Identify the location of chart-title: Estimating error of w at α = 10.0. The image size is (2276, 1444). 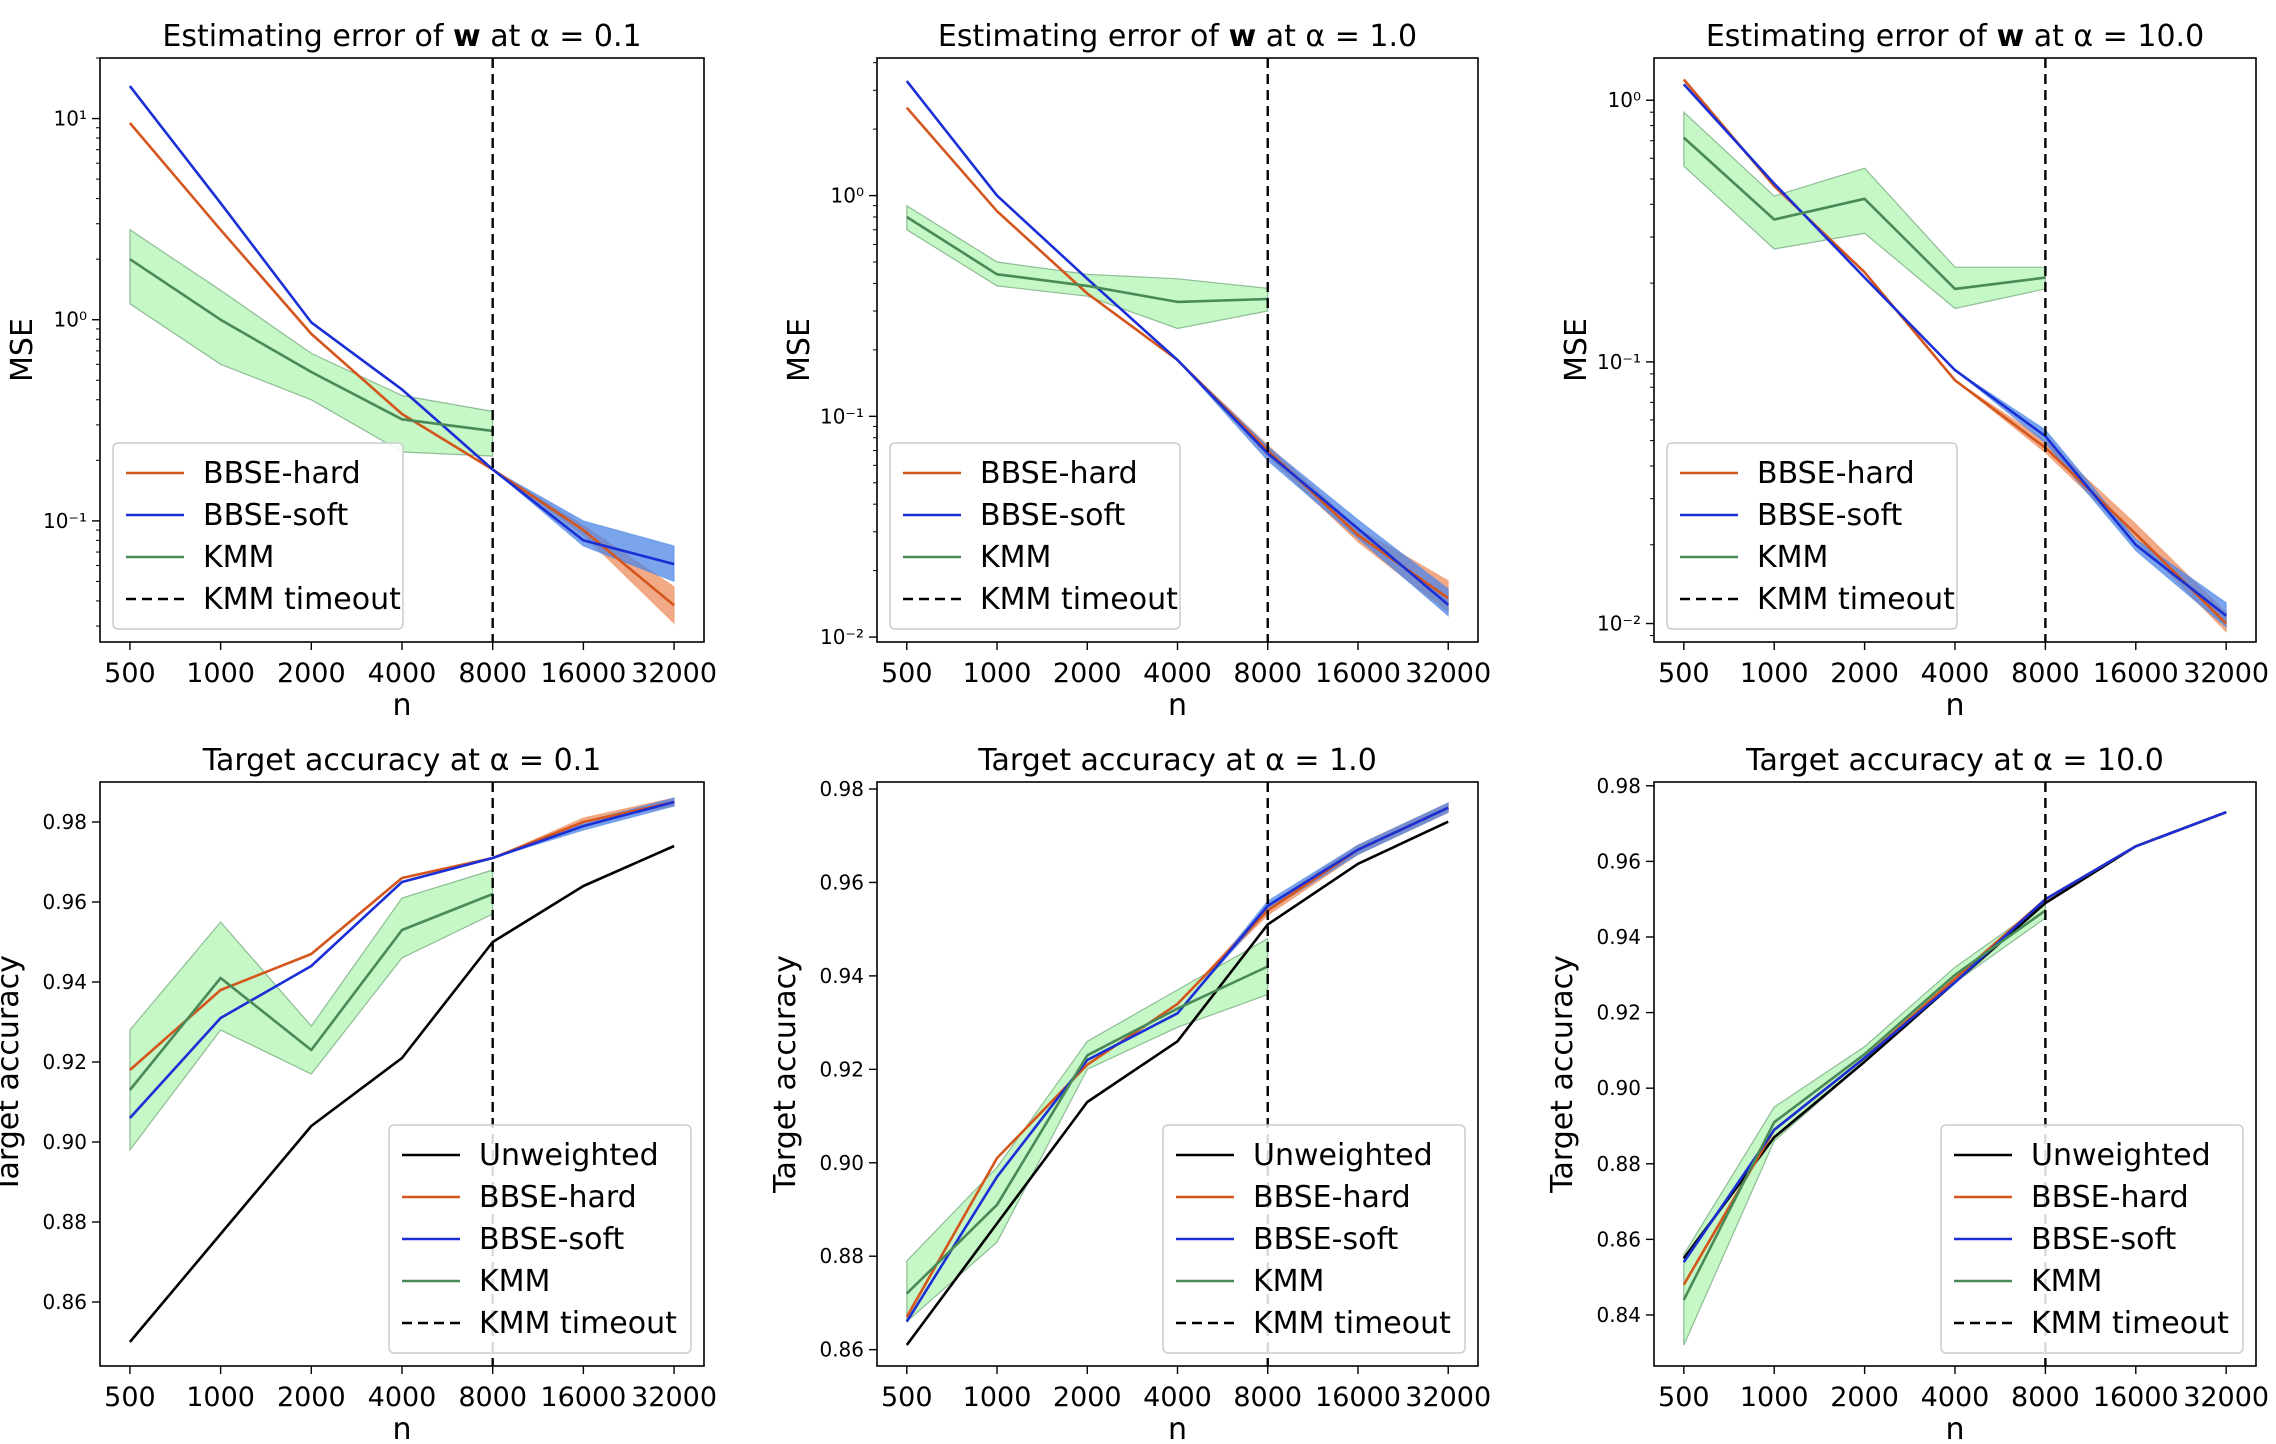
(1955, 36).